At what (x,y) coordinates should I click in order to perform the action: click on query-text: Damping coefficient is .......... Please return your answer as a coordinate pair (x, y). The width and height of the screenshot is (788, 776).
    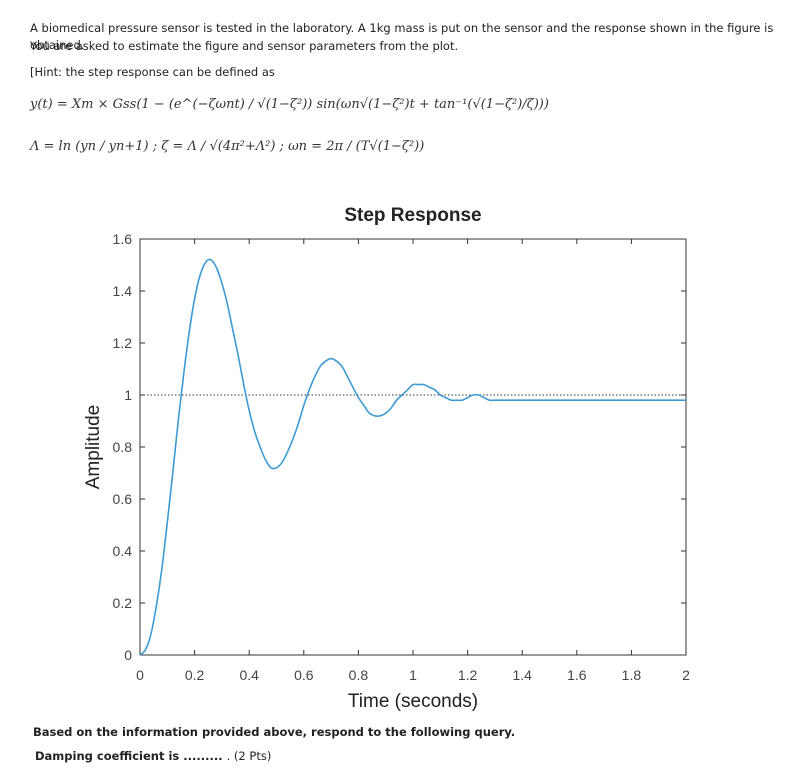
    Looking at the image, I should click on (129, 756).